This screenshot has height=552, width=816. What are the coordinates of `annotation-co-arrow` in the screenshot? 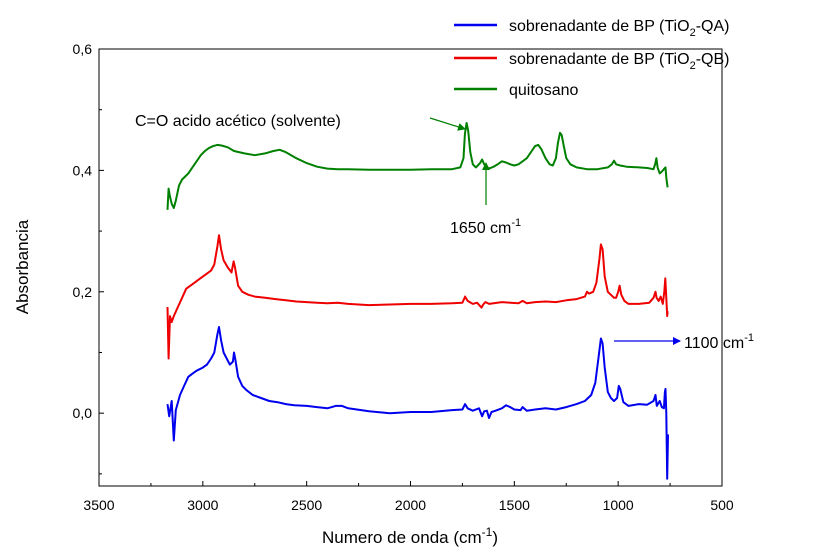 It's located at (447, 124).